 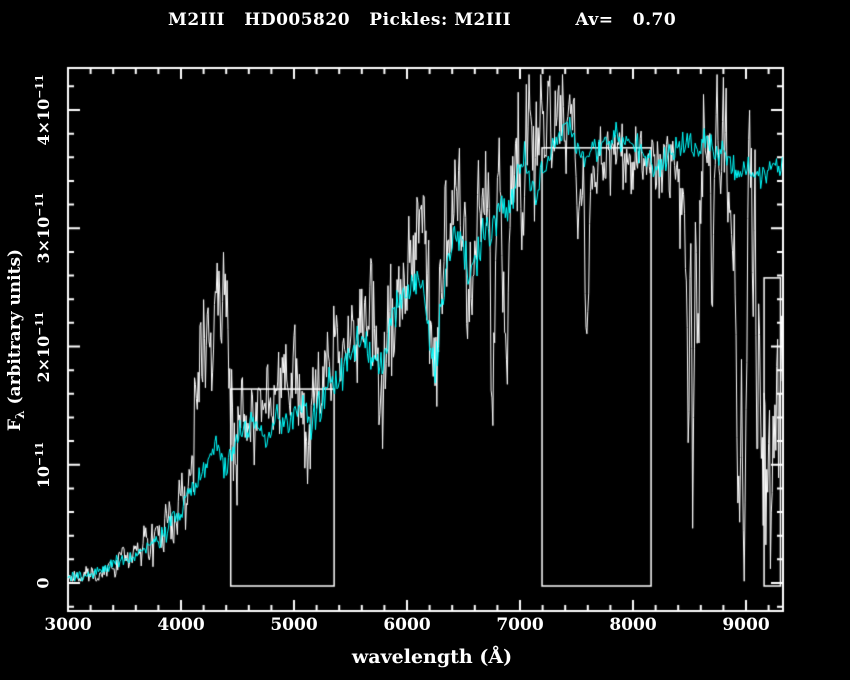 What do you see at coordinates (422, 20) in the screenshot?
I see `plot-title: M2III HD005820 Pickles: M2III Av= 0.70` at bounding box center [422, 20].